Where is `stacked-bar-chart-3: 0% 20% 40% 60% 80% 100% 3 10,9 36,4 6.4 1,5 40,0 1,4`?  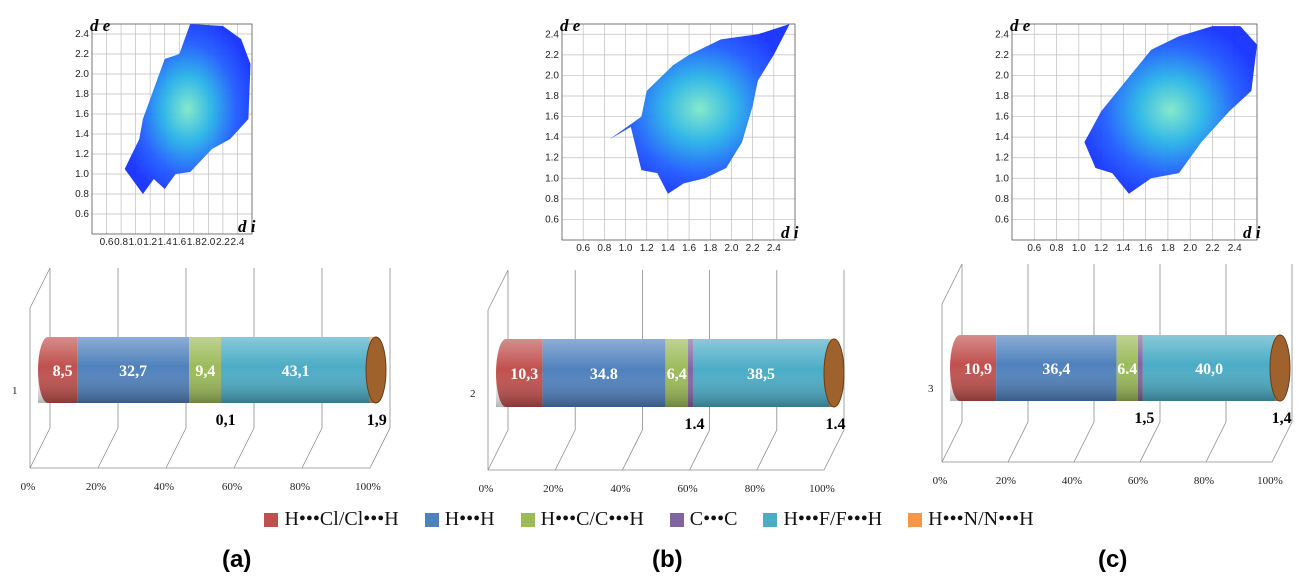
stacked-bar-chart-3: 0% 20% 40% 60% 80% 100% 3 10,9 36,4 6.4 1,5 40,0 1,4 is located at coordinates (1110, 375).